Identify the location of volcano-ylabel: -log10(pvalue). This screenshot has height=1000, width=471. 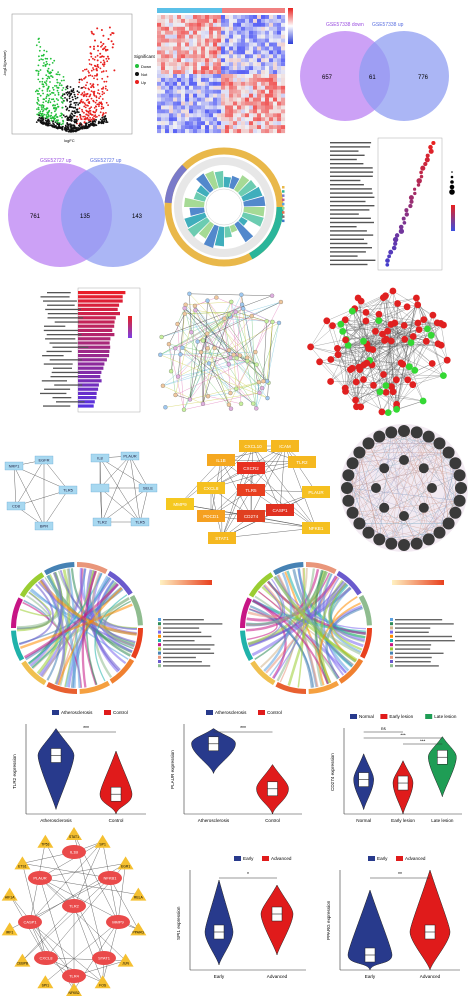
(4, 63).